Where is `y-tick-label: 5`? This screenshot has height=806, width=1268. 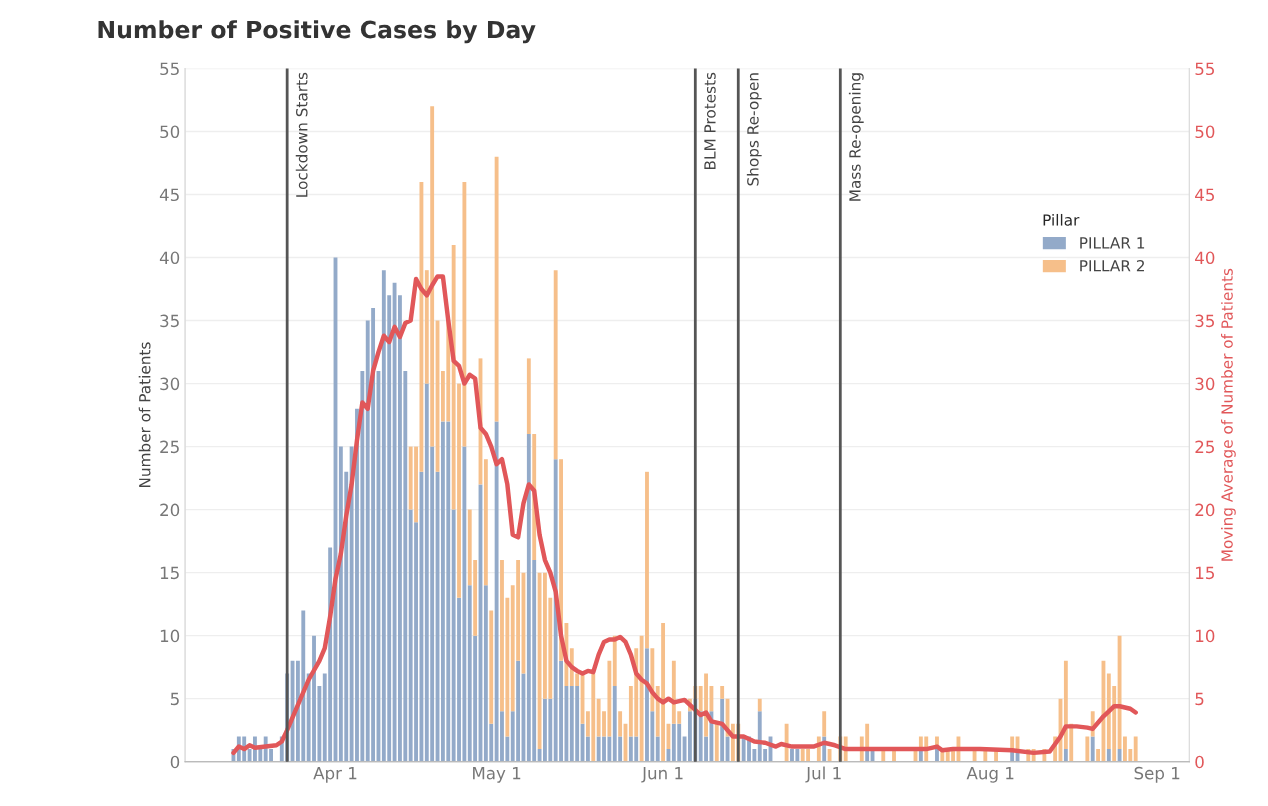 y-tick-label: 5 is located at coordinates (174, 699).